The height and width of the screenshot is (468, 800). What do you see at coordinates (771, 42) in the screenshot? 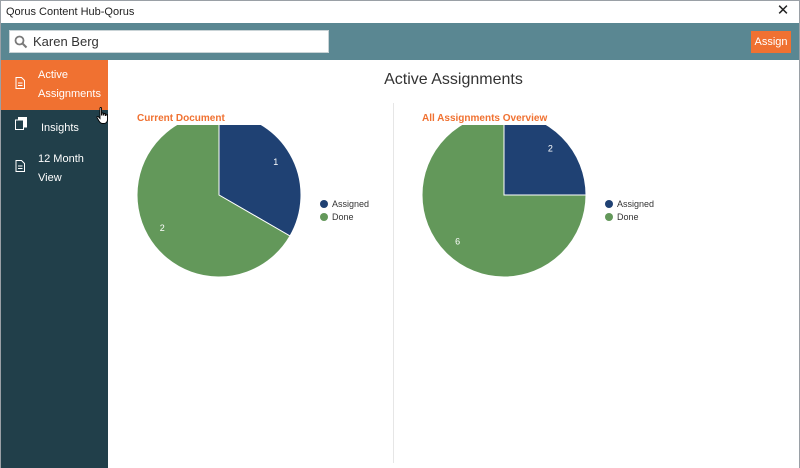
I see `assign-button: Assign` at bounding box center [771, 42].